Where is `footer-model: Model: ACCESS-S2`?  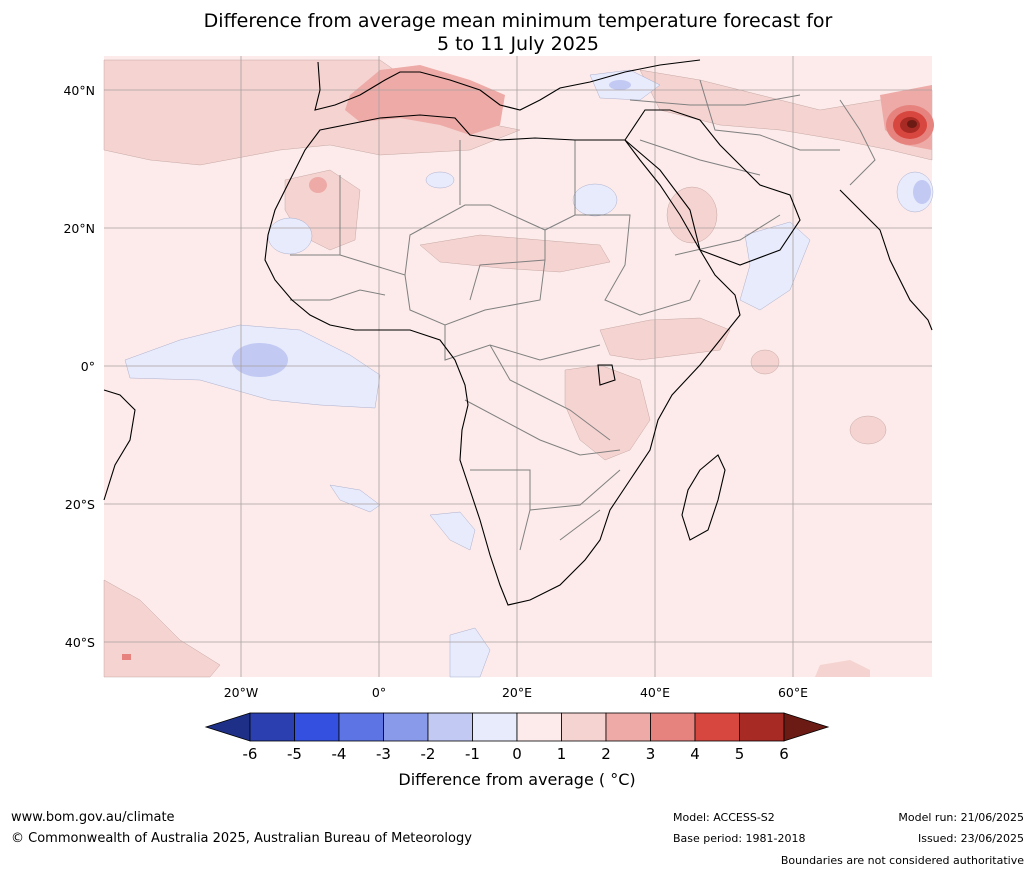
footer-model: Model: ACCESS-S2 is located at coordinates (724, 817).